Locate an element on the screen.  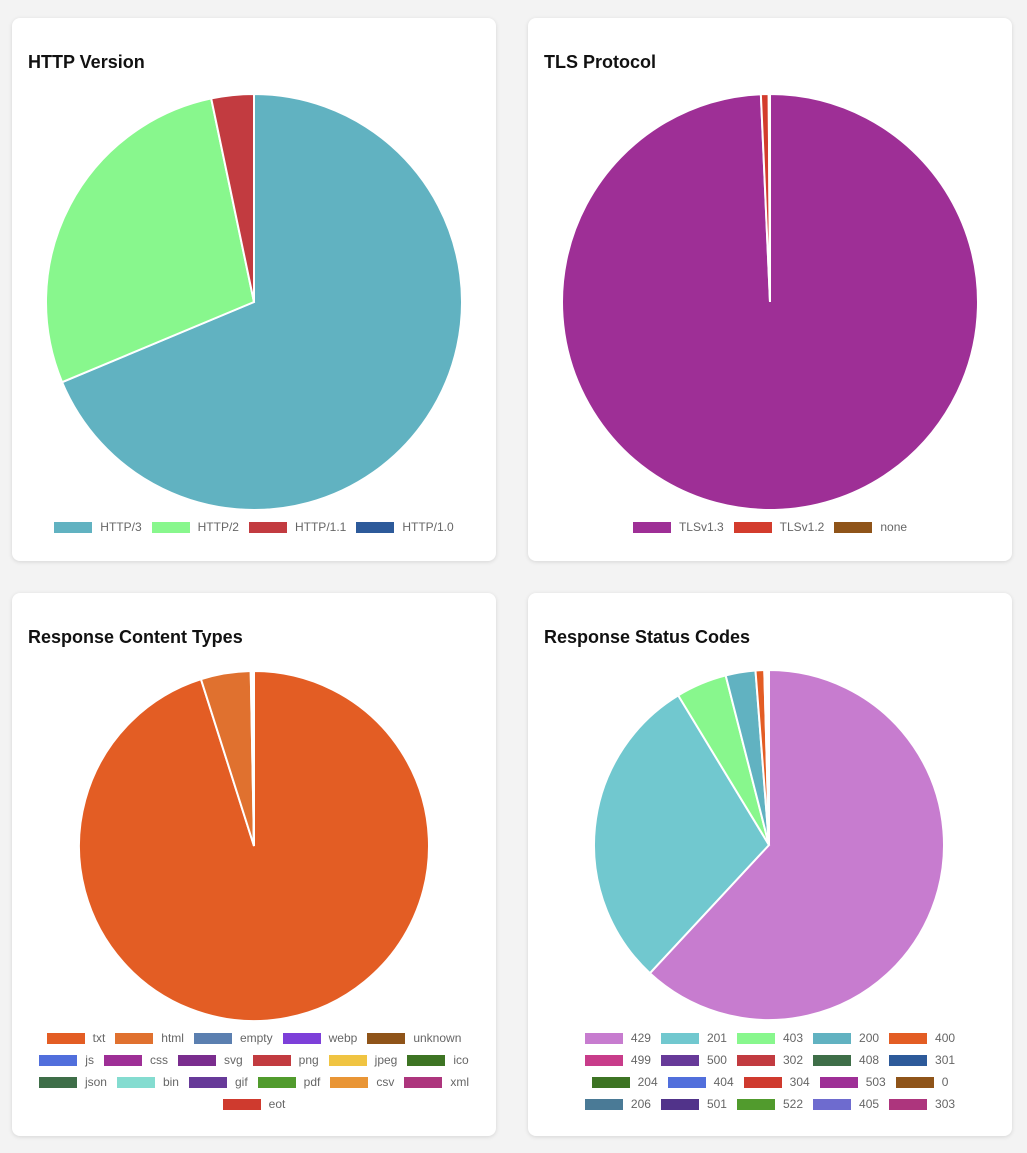
legend-item: svg is located at coordinates (210, 1060).